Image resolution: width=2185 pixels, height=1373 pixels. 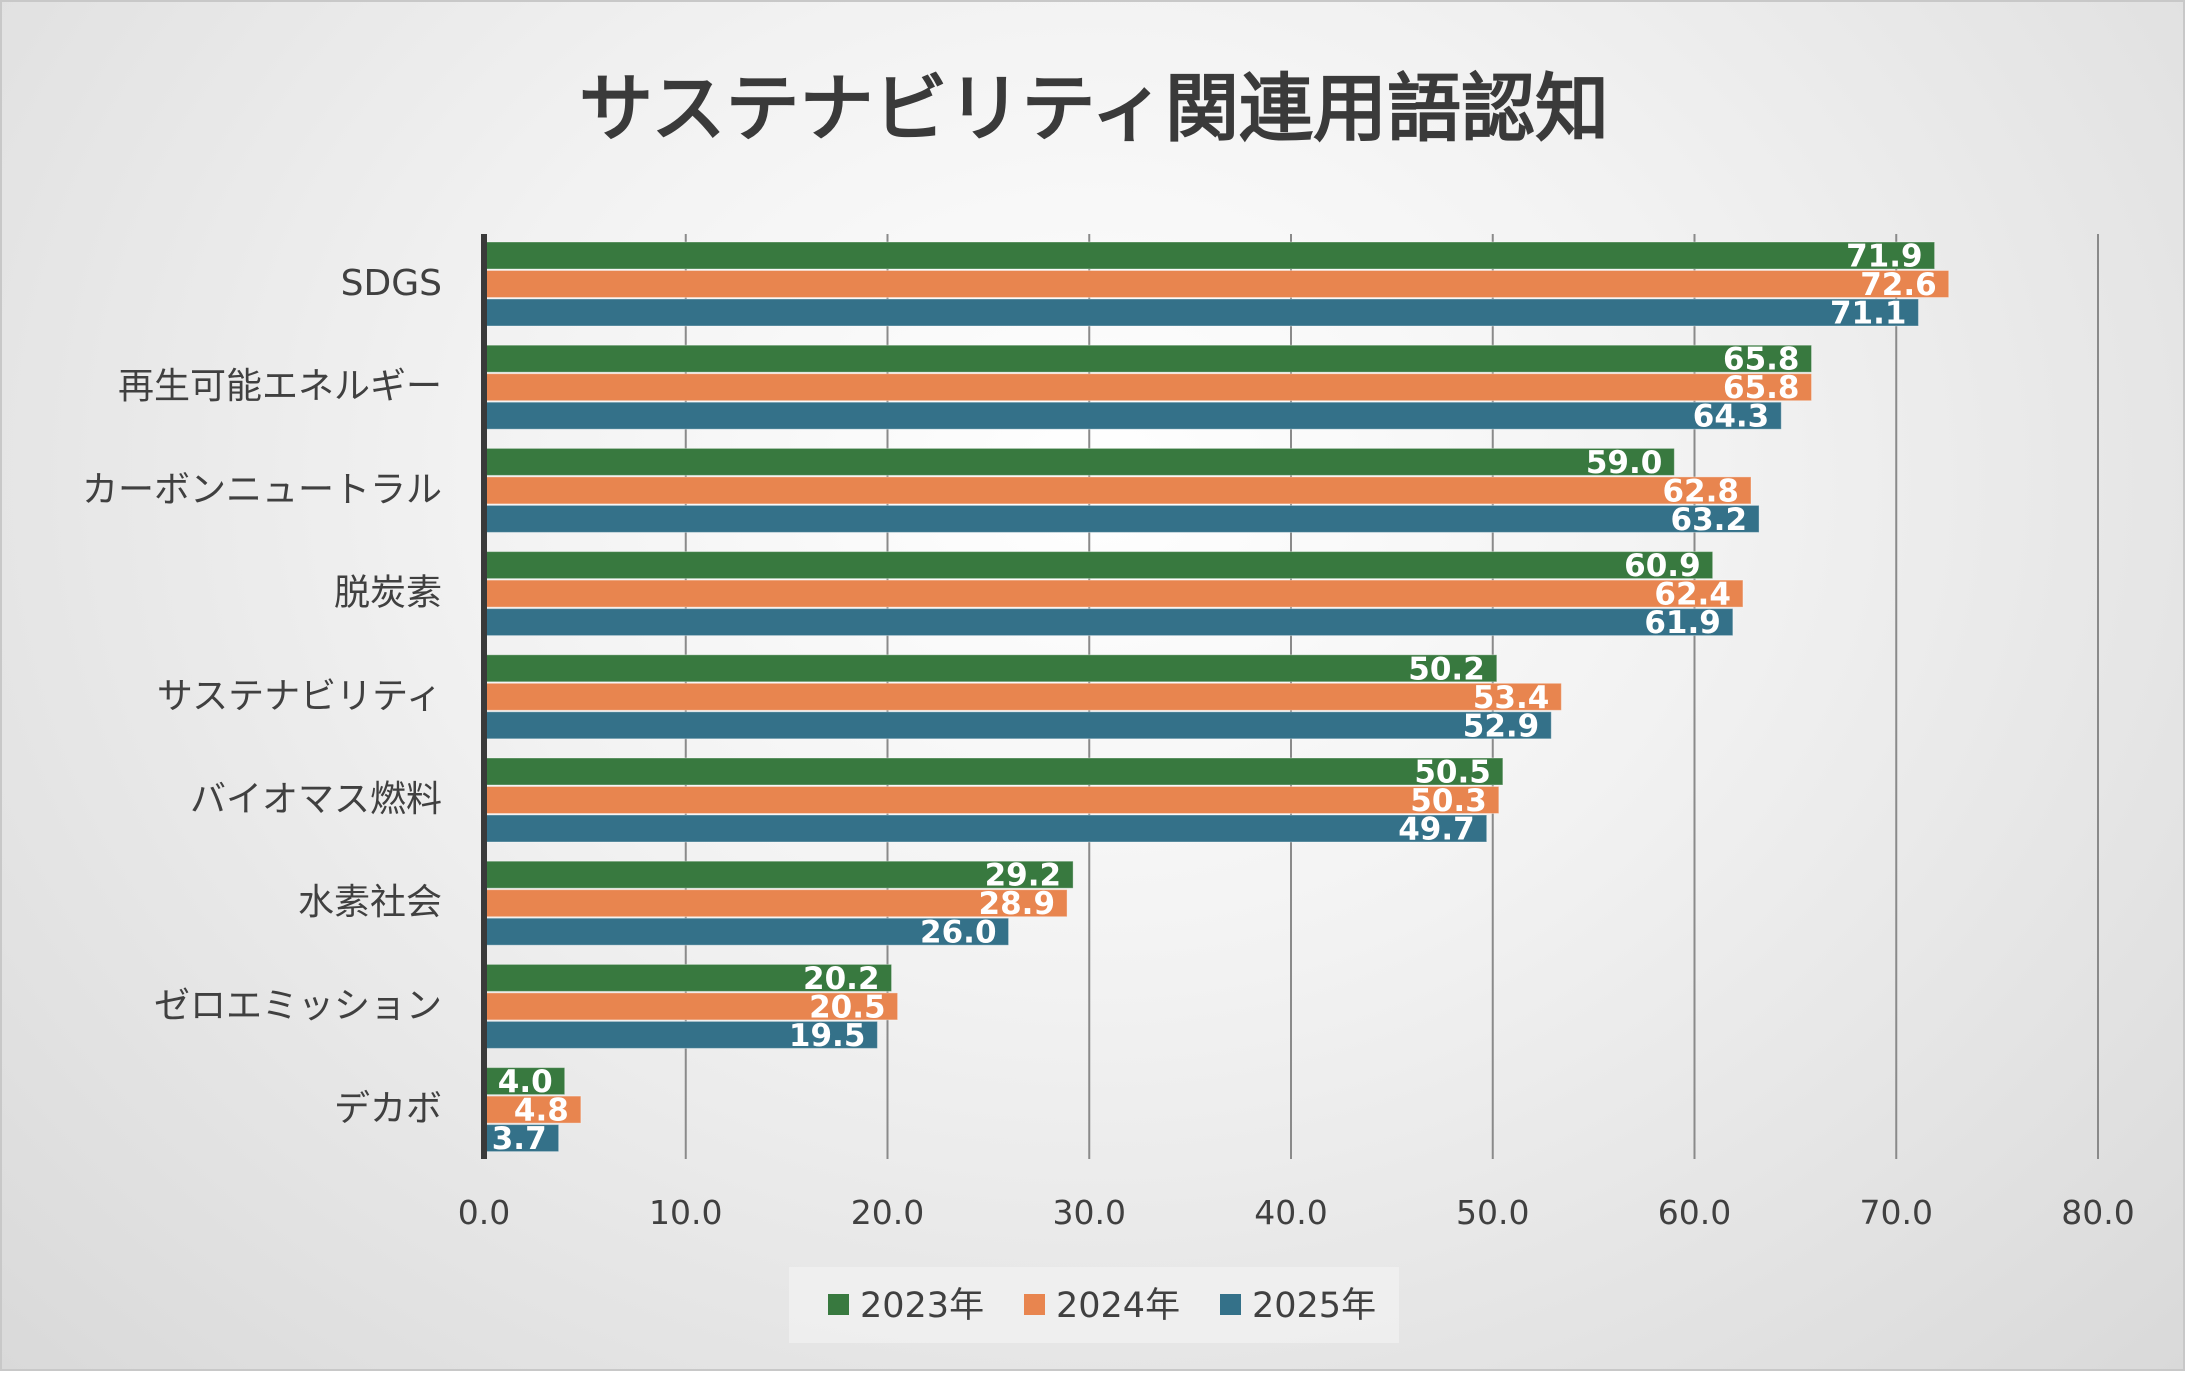 What do you see at coordinates (388, 1109) in the screenshot?
I see `category-label: デカボ` at bounding box center [388, 1109].